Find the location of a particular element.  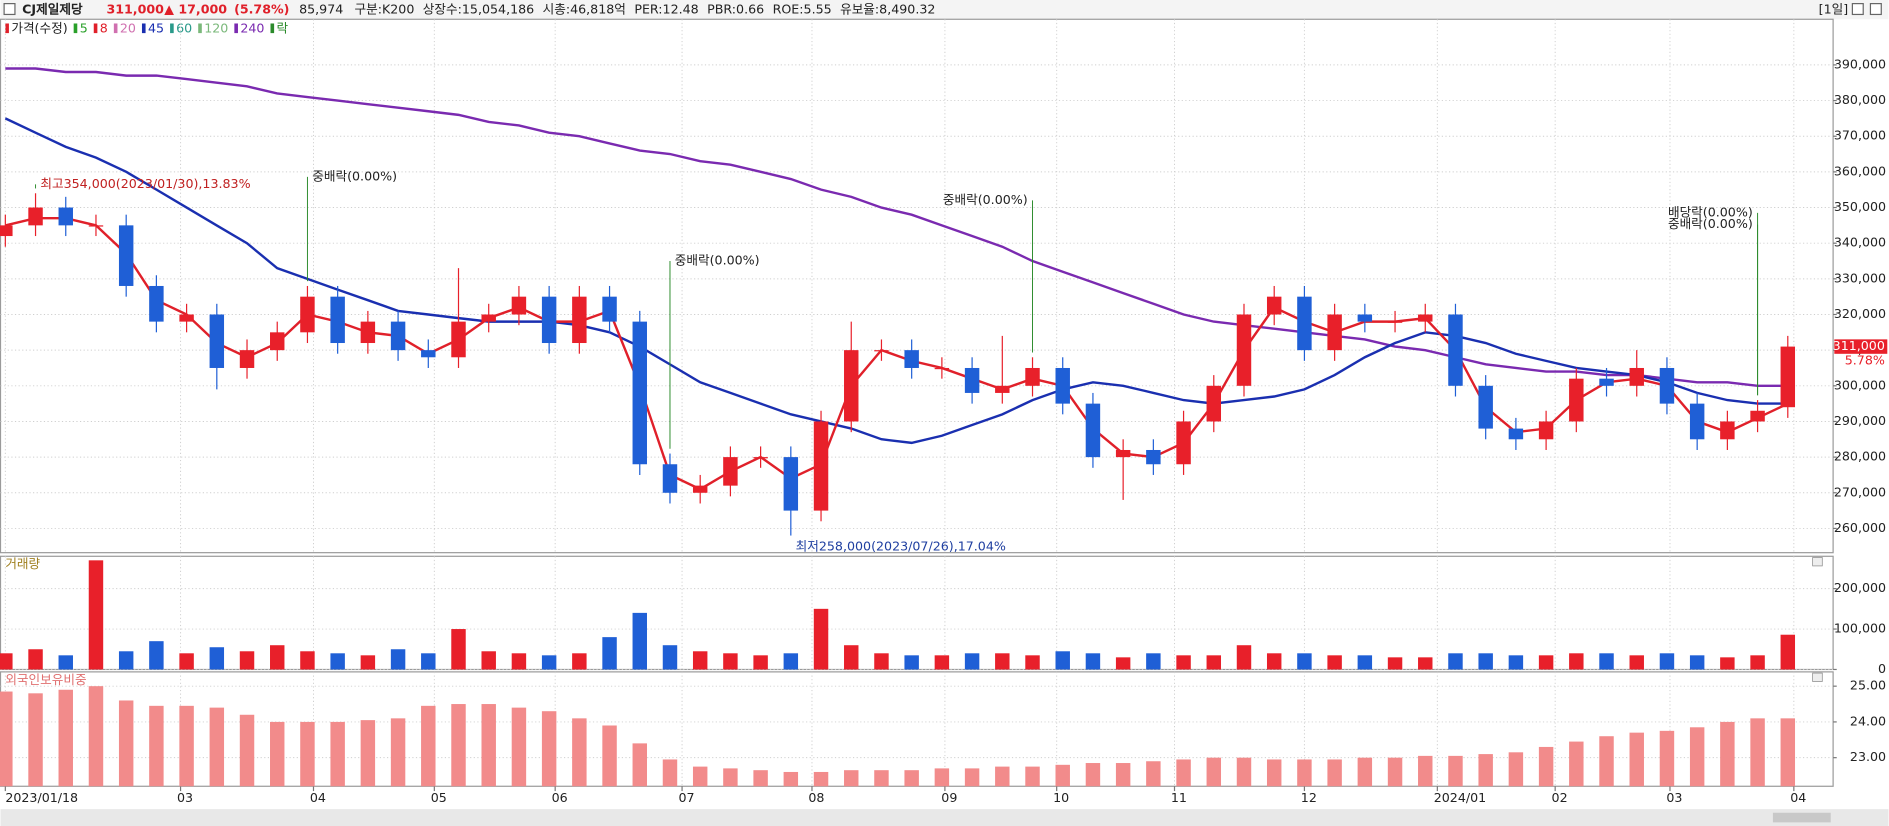

x-tick-label: 03 is located at coordinates (1674, 797).